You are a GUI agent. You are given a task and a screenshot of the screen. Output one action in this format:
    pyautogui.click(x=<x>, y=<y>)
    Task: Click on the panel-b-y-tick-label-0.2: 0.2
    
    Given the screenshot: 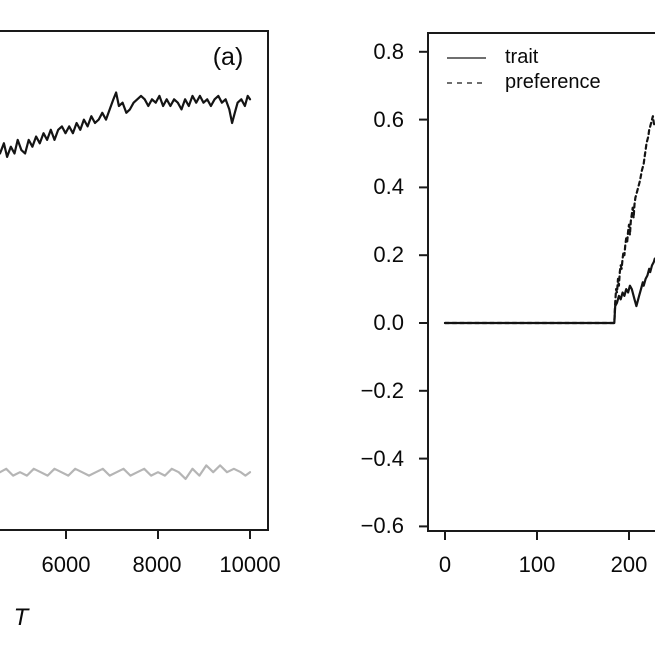 What is the action you would take?
    pyautogui.click(x=388, y=254)
    